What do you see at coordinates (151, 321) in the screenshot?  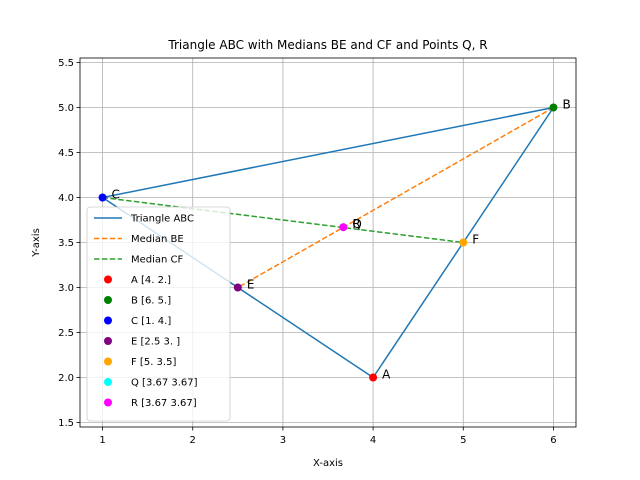 I see `legend-entry-label: C [1. 4.]` at bounding box center [151, 321].